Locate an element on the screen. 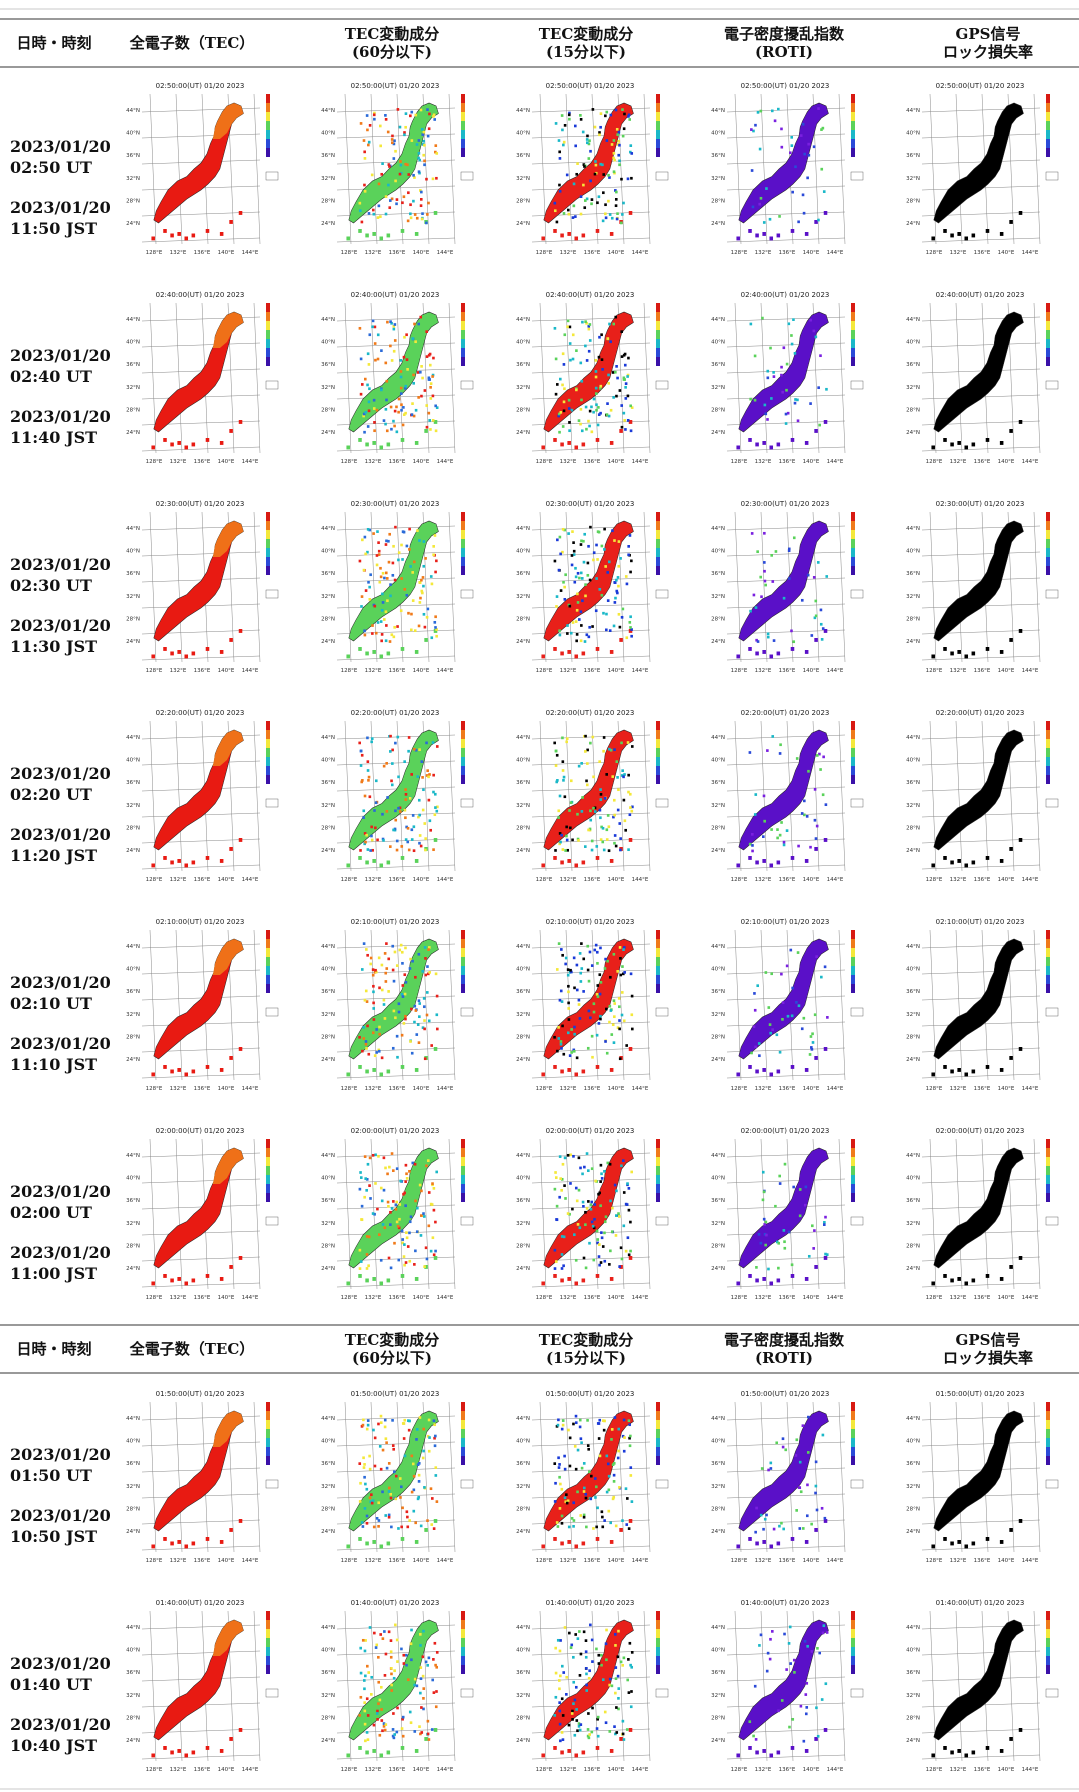 This screenshot has width=1079, height=1792. bottom-divider is located at coordinates (539, 1789).